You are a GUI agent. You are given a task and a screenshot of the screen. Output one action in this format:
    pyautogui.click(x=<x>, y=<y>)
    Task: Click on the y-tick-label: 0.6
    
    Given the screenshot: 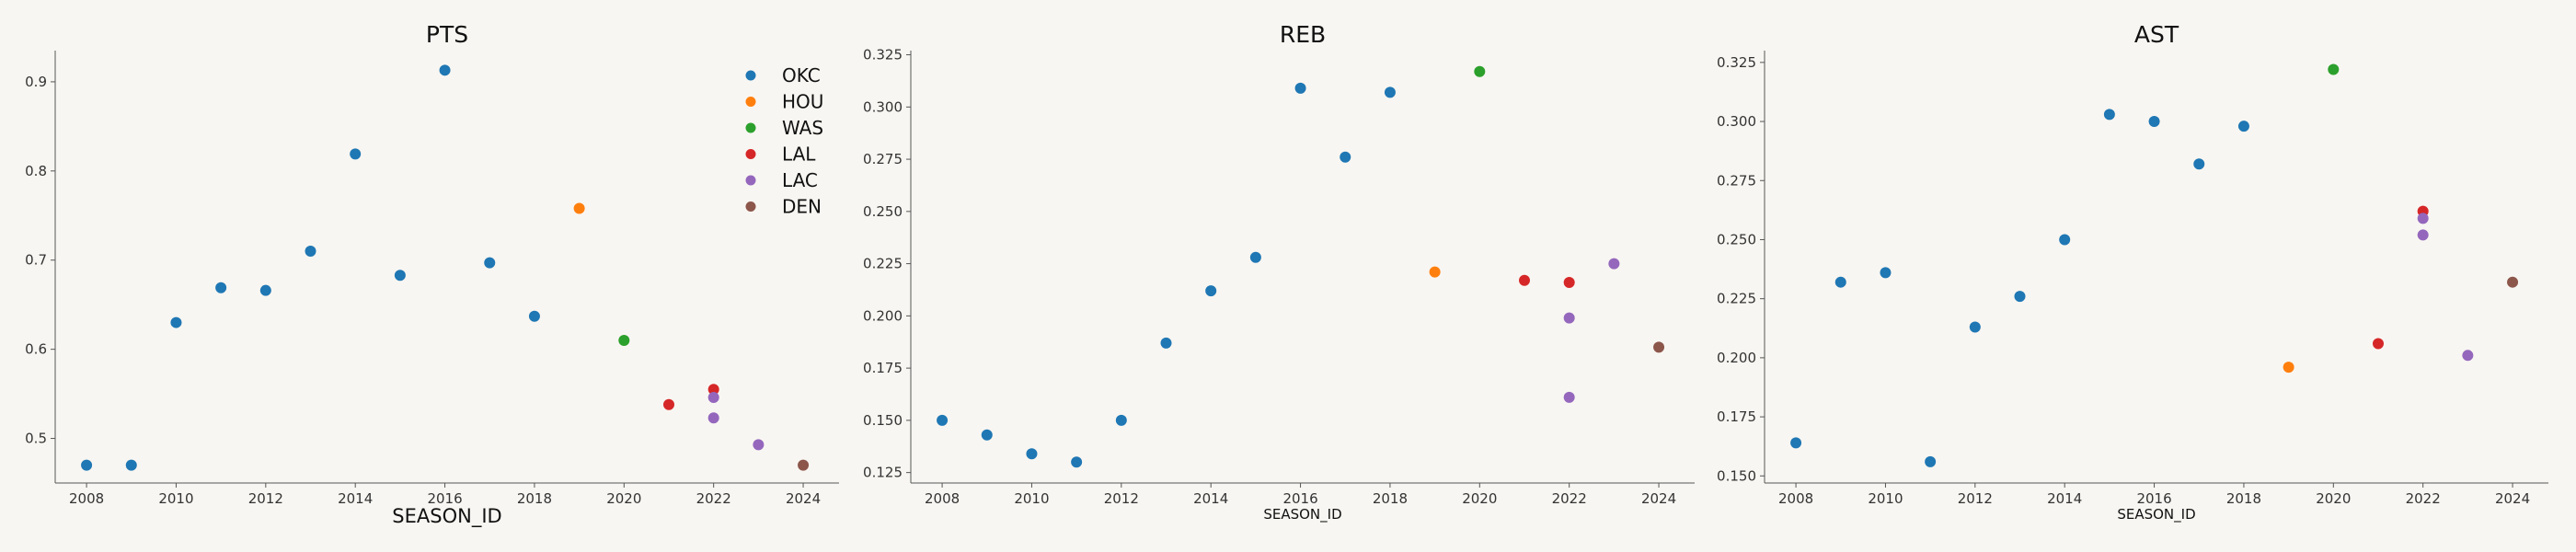 What is the action you would take?
    pyautogui.click(x=36, y=349)
    